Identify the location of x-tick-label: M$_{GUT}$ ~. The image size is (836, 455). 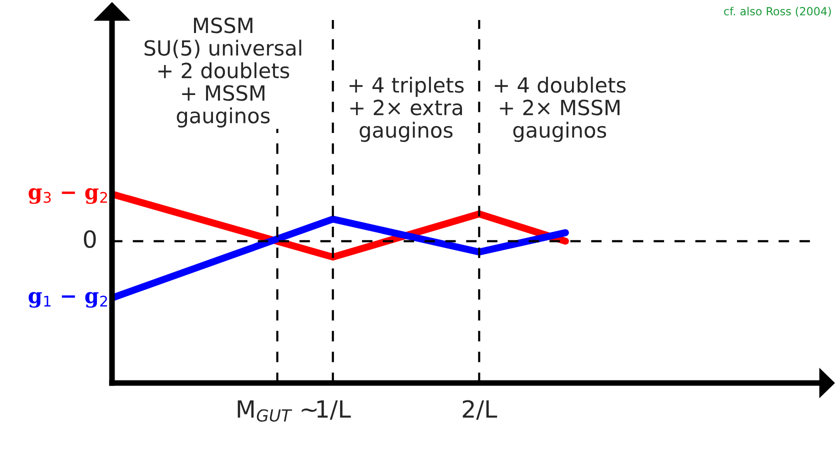
(277, 411).